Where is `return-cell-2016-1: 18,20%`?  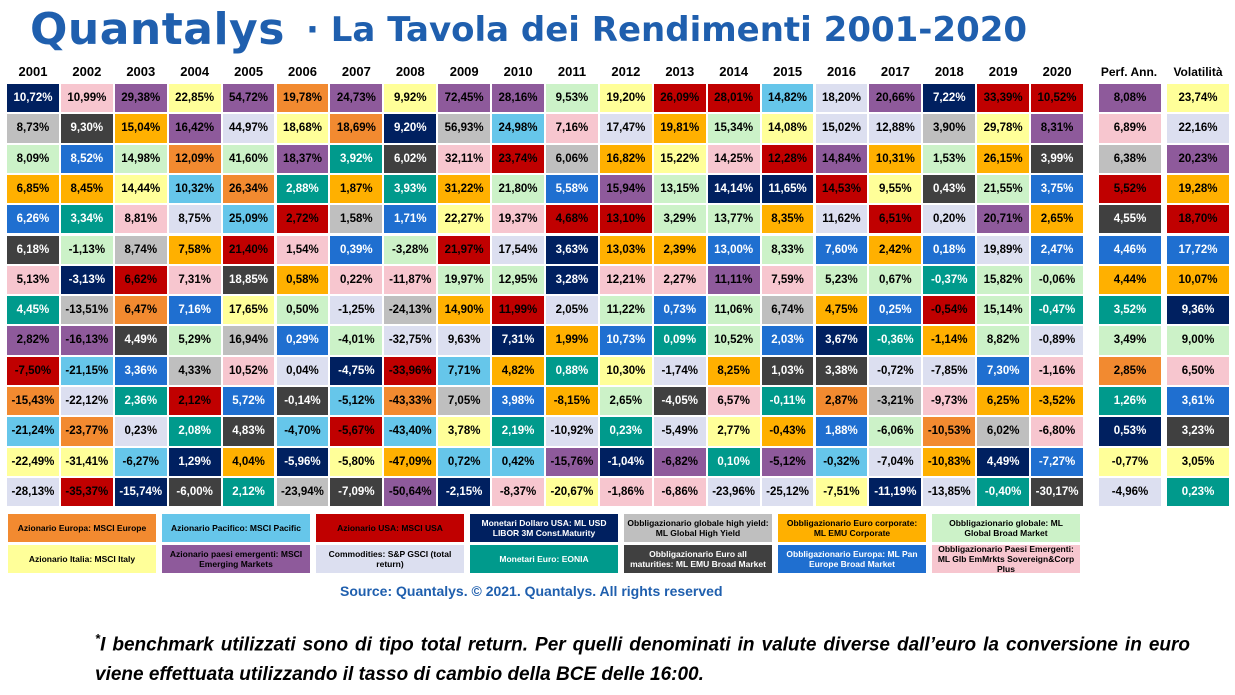 return-cell-2016-1: 18,20% is located at coordinates (841, 98).